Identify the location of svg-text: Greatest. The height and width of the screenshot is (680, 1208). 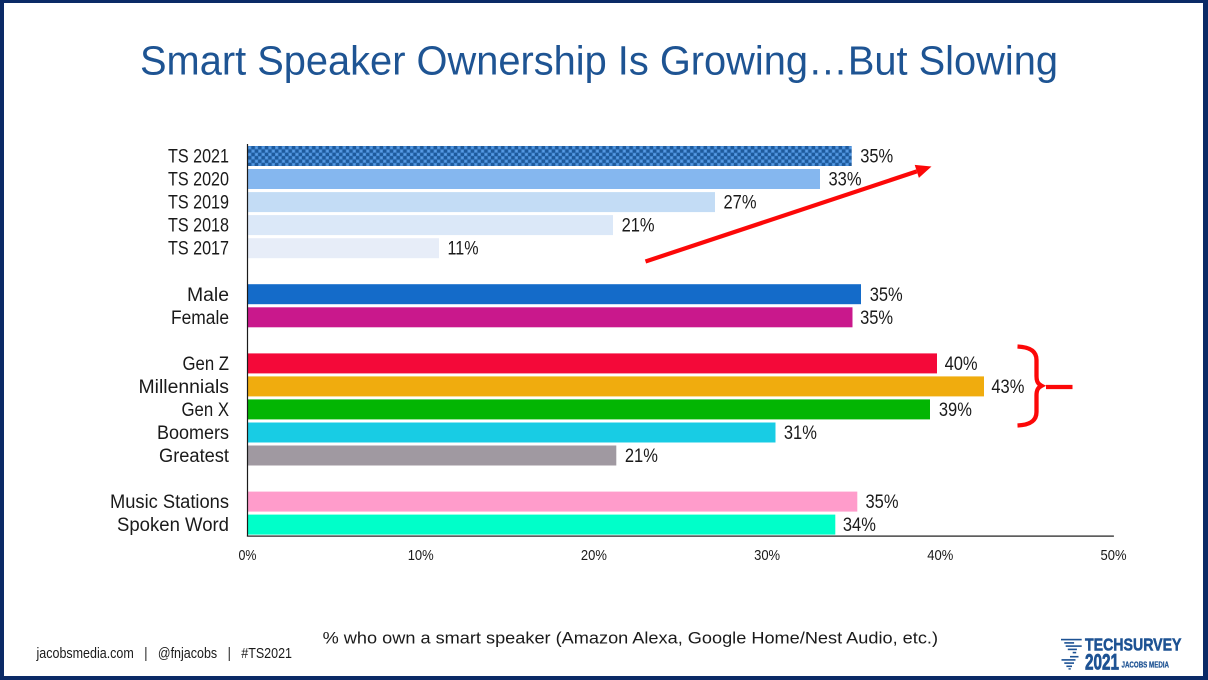
(194, 456).